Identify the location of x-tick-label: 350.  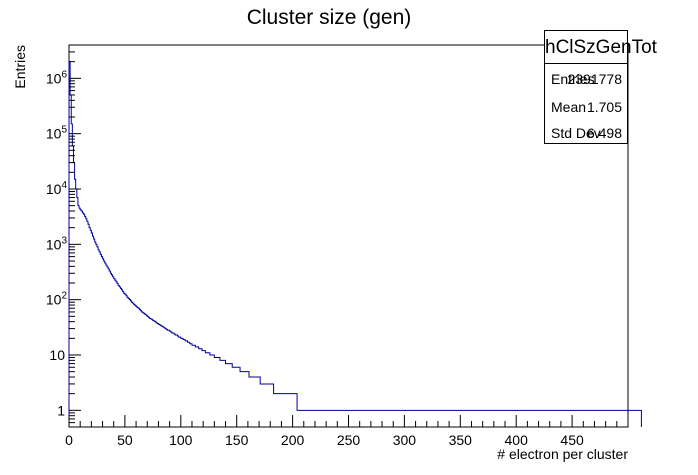
(461, 440).